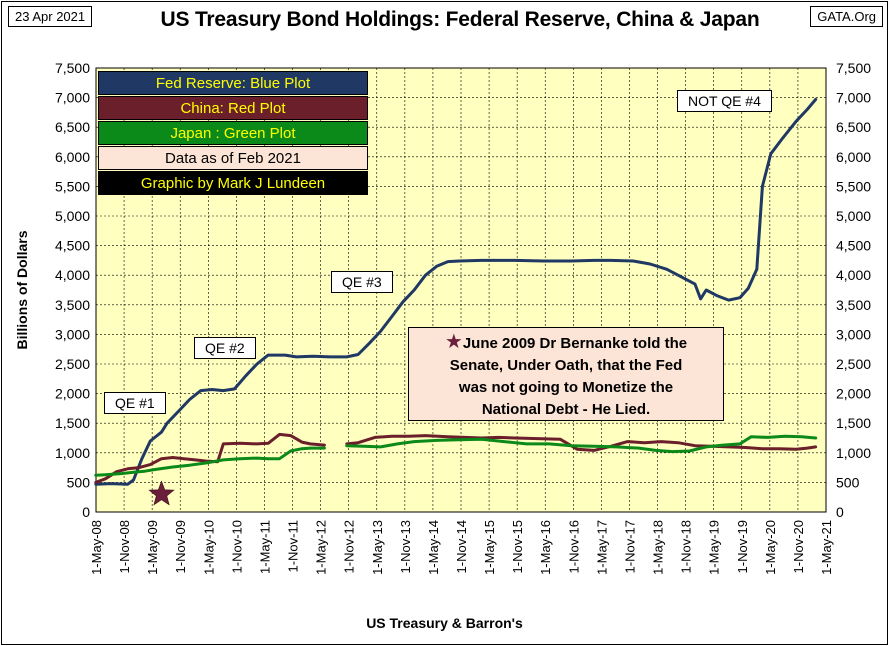 The height and width of the screenshot is (646, 889). Describe the element at coordinates (840, 512) in the screenshot. I see `y-tick-label-right: 0` at that location.